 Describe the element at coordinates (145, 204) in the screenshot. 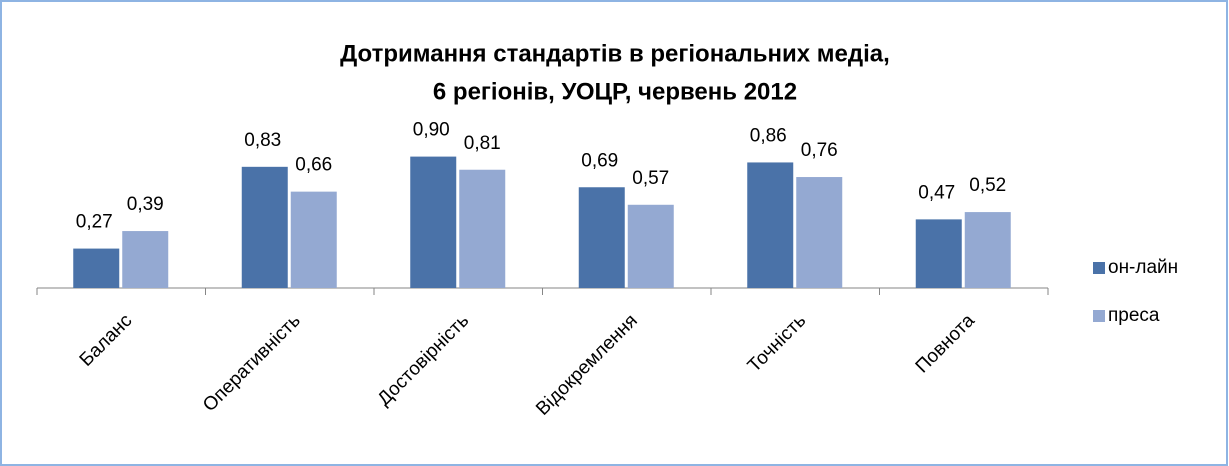

I see `data-label: 0,39` at that location.